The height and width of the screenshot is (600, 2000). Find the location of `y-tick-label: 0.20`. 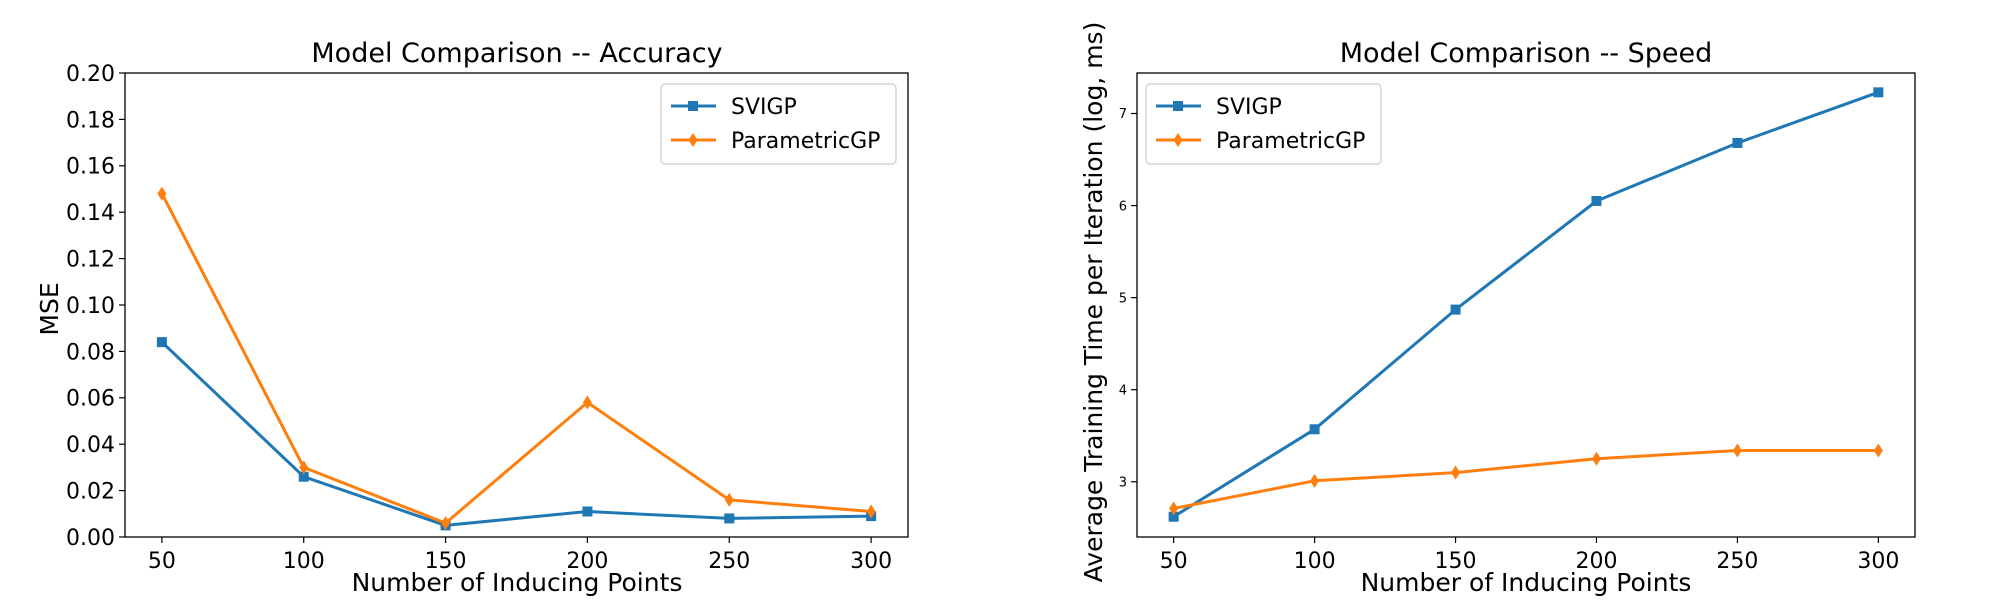

y-tick-label: 0.20 is located at coordinates (90, 74).